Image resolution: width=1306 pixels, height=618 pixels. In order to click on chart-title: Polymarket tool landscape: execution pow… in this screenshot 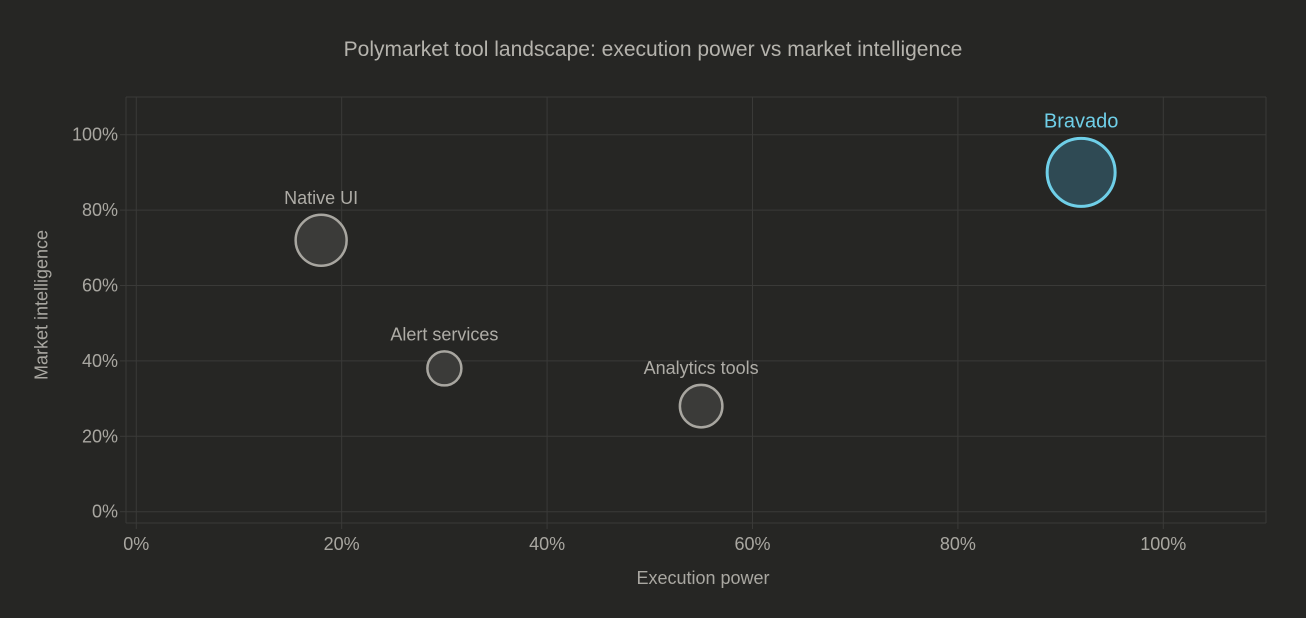, I will do `click(653, 49)`.